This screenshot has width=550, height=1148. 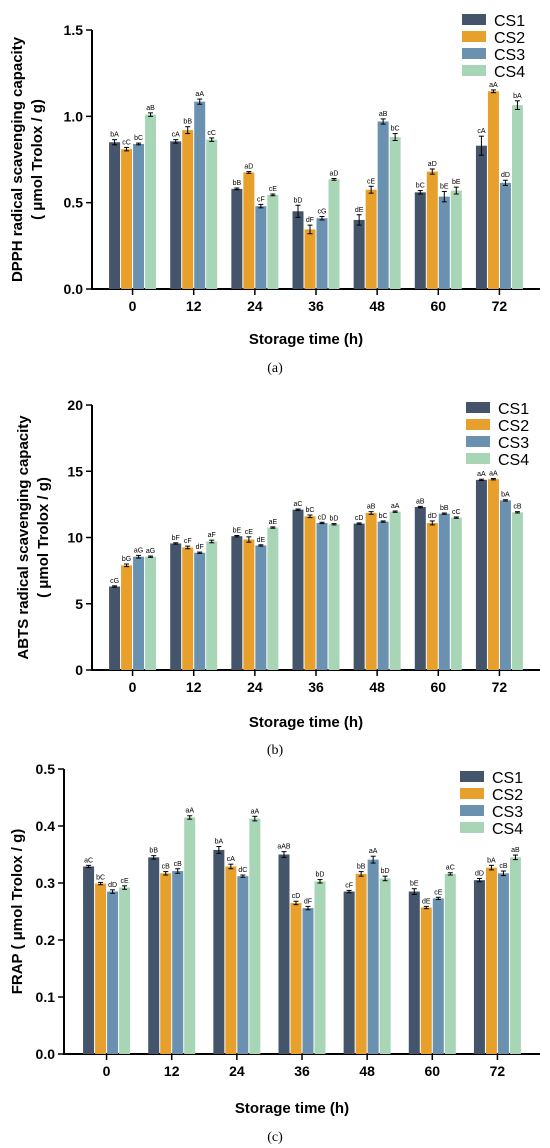 What do you see at coordinates (100, 877) in the screenshot?
I see `panel-c-significance-label: bC` at bounding box center [100, 877].